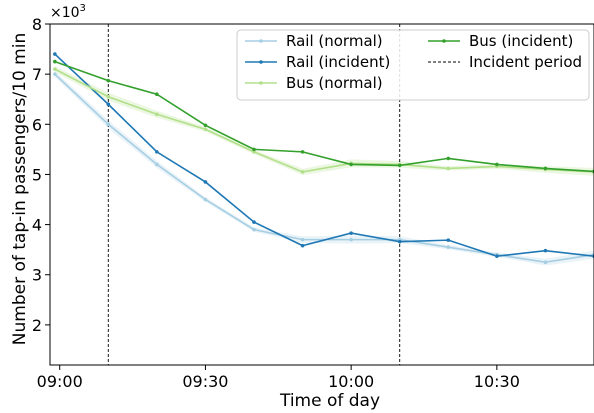  What do you see at coordinates (525, 62) in the screenshot?
I see `legend-label: Incident period` at bounding box center [525, 62].